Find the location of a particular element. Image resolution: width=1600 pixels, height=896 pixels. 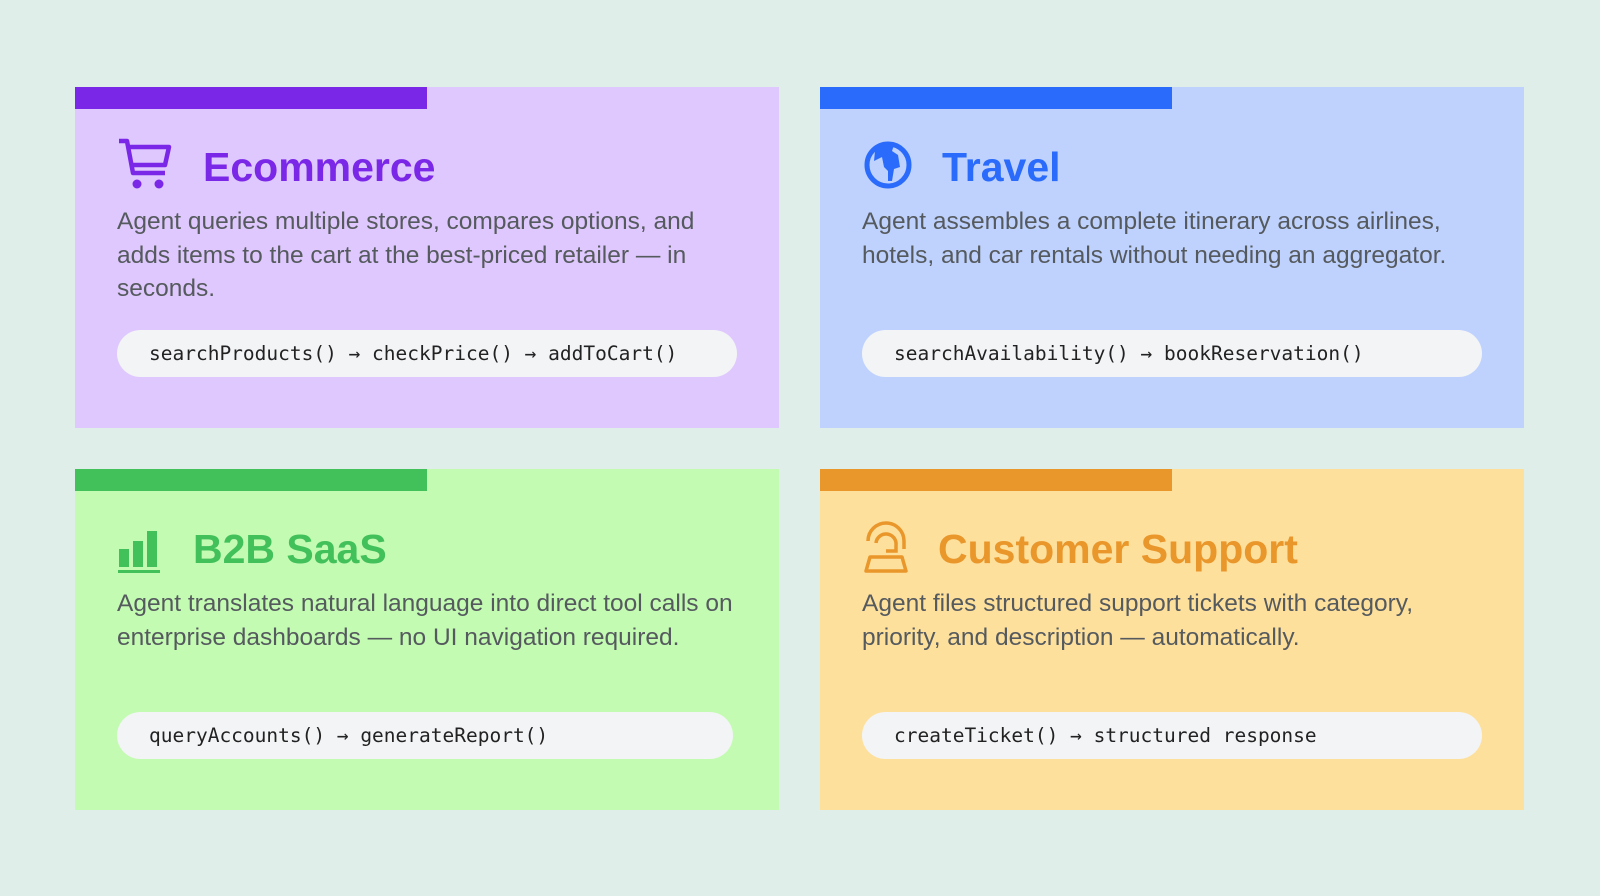

bar-chart-icon is located at coordinates (139, 552).